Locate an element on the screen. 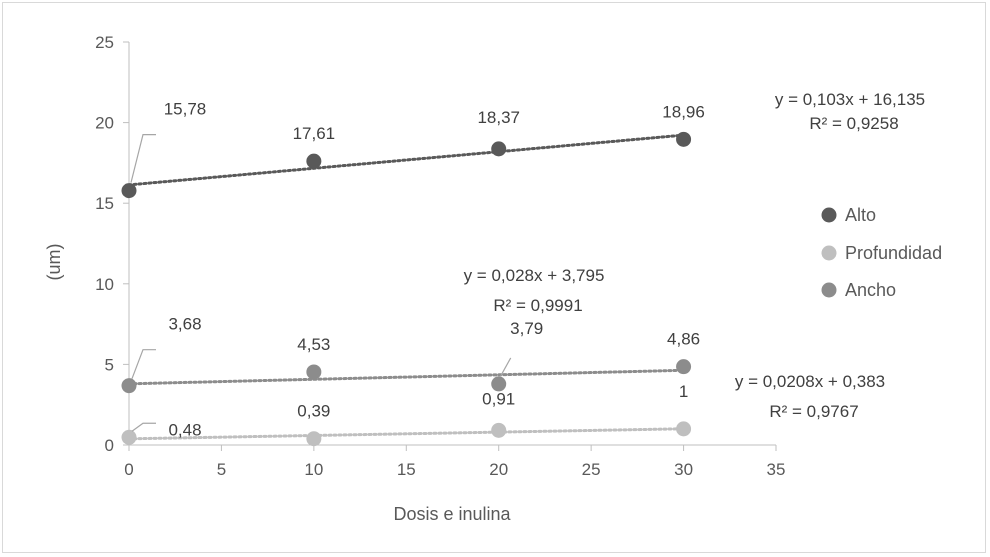 The width and height of the screenshot is (990, 557). x-tick-label: 35 is located at coordinates (776, 469).